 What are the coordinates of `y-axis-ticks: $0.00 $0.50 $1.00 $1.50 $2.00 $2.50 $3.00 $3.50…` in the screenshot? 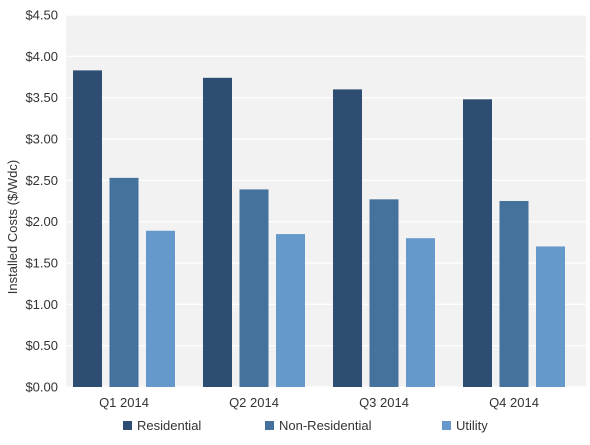 It's located at (41, 201).